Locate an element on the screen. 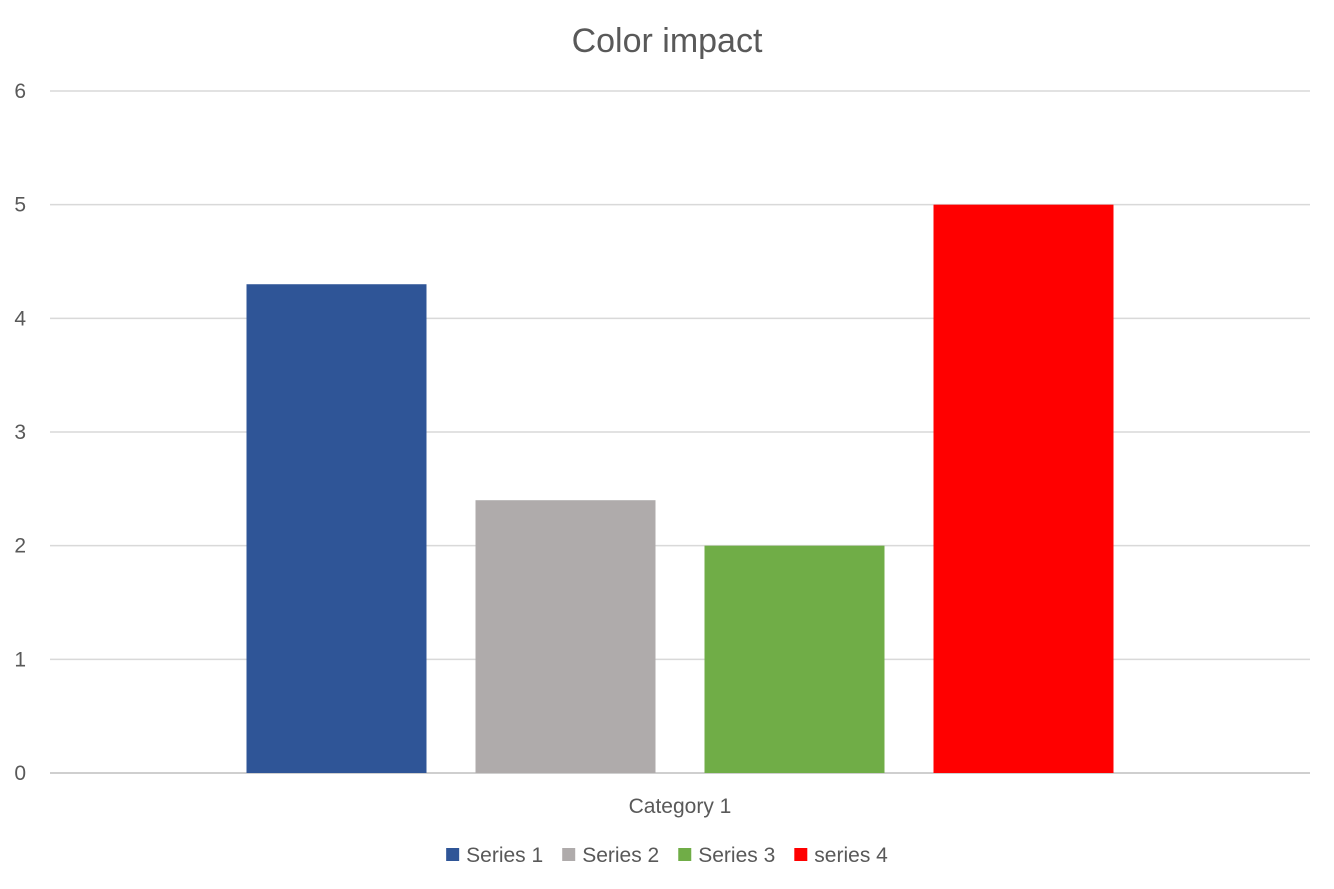 This screenshot has height=889, width=1334. legend-label: Series 3 is located at coordinates (736, 855).